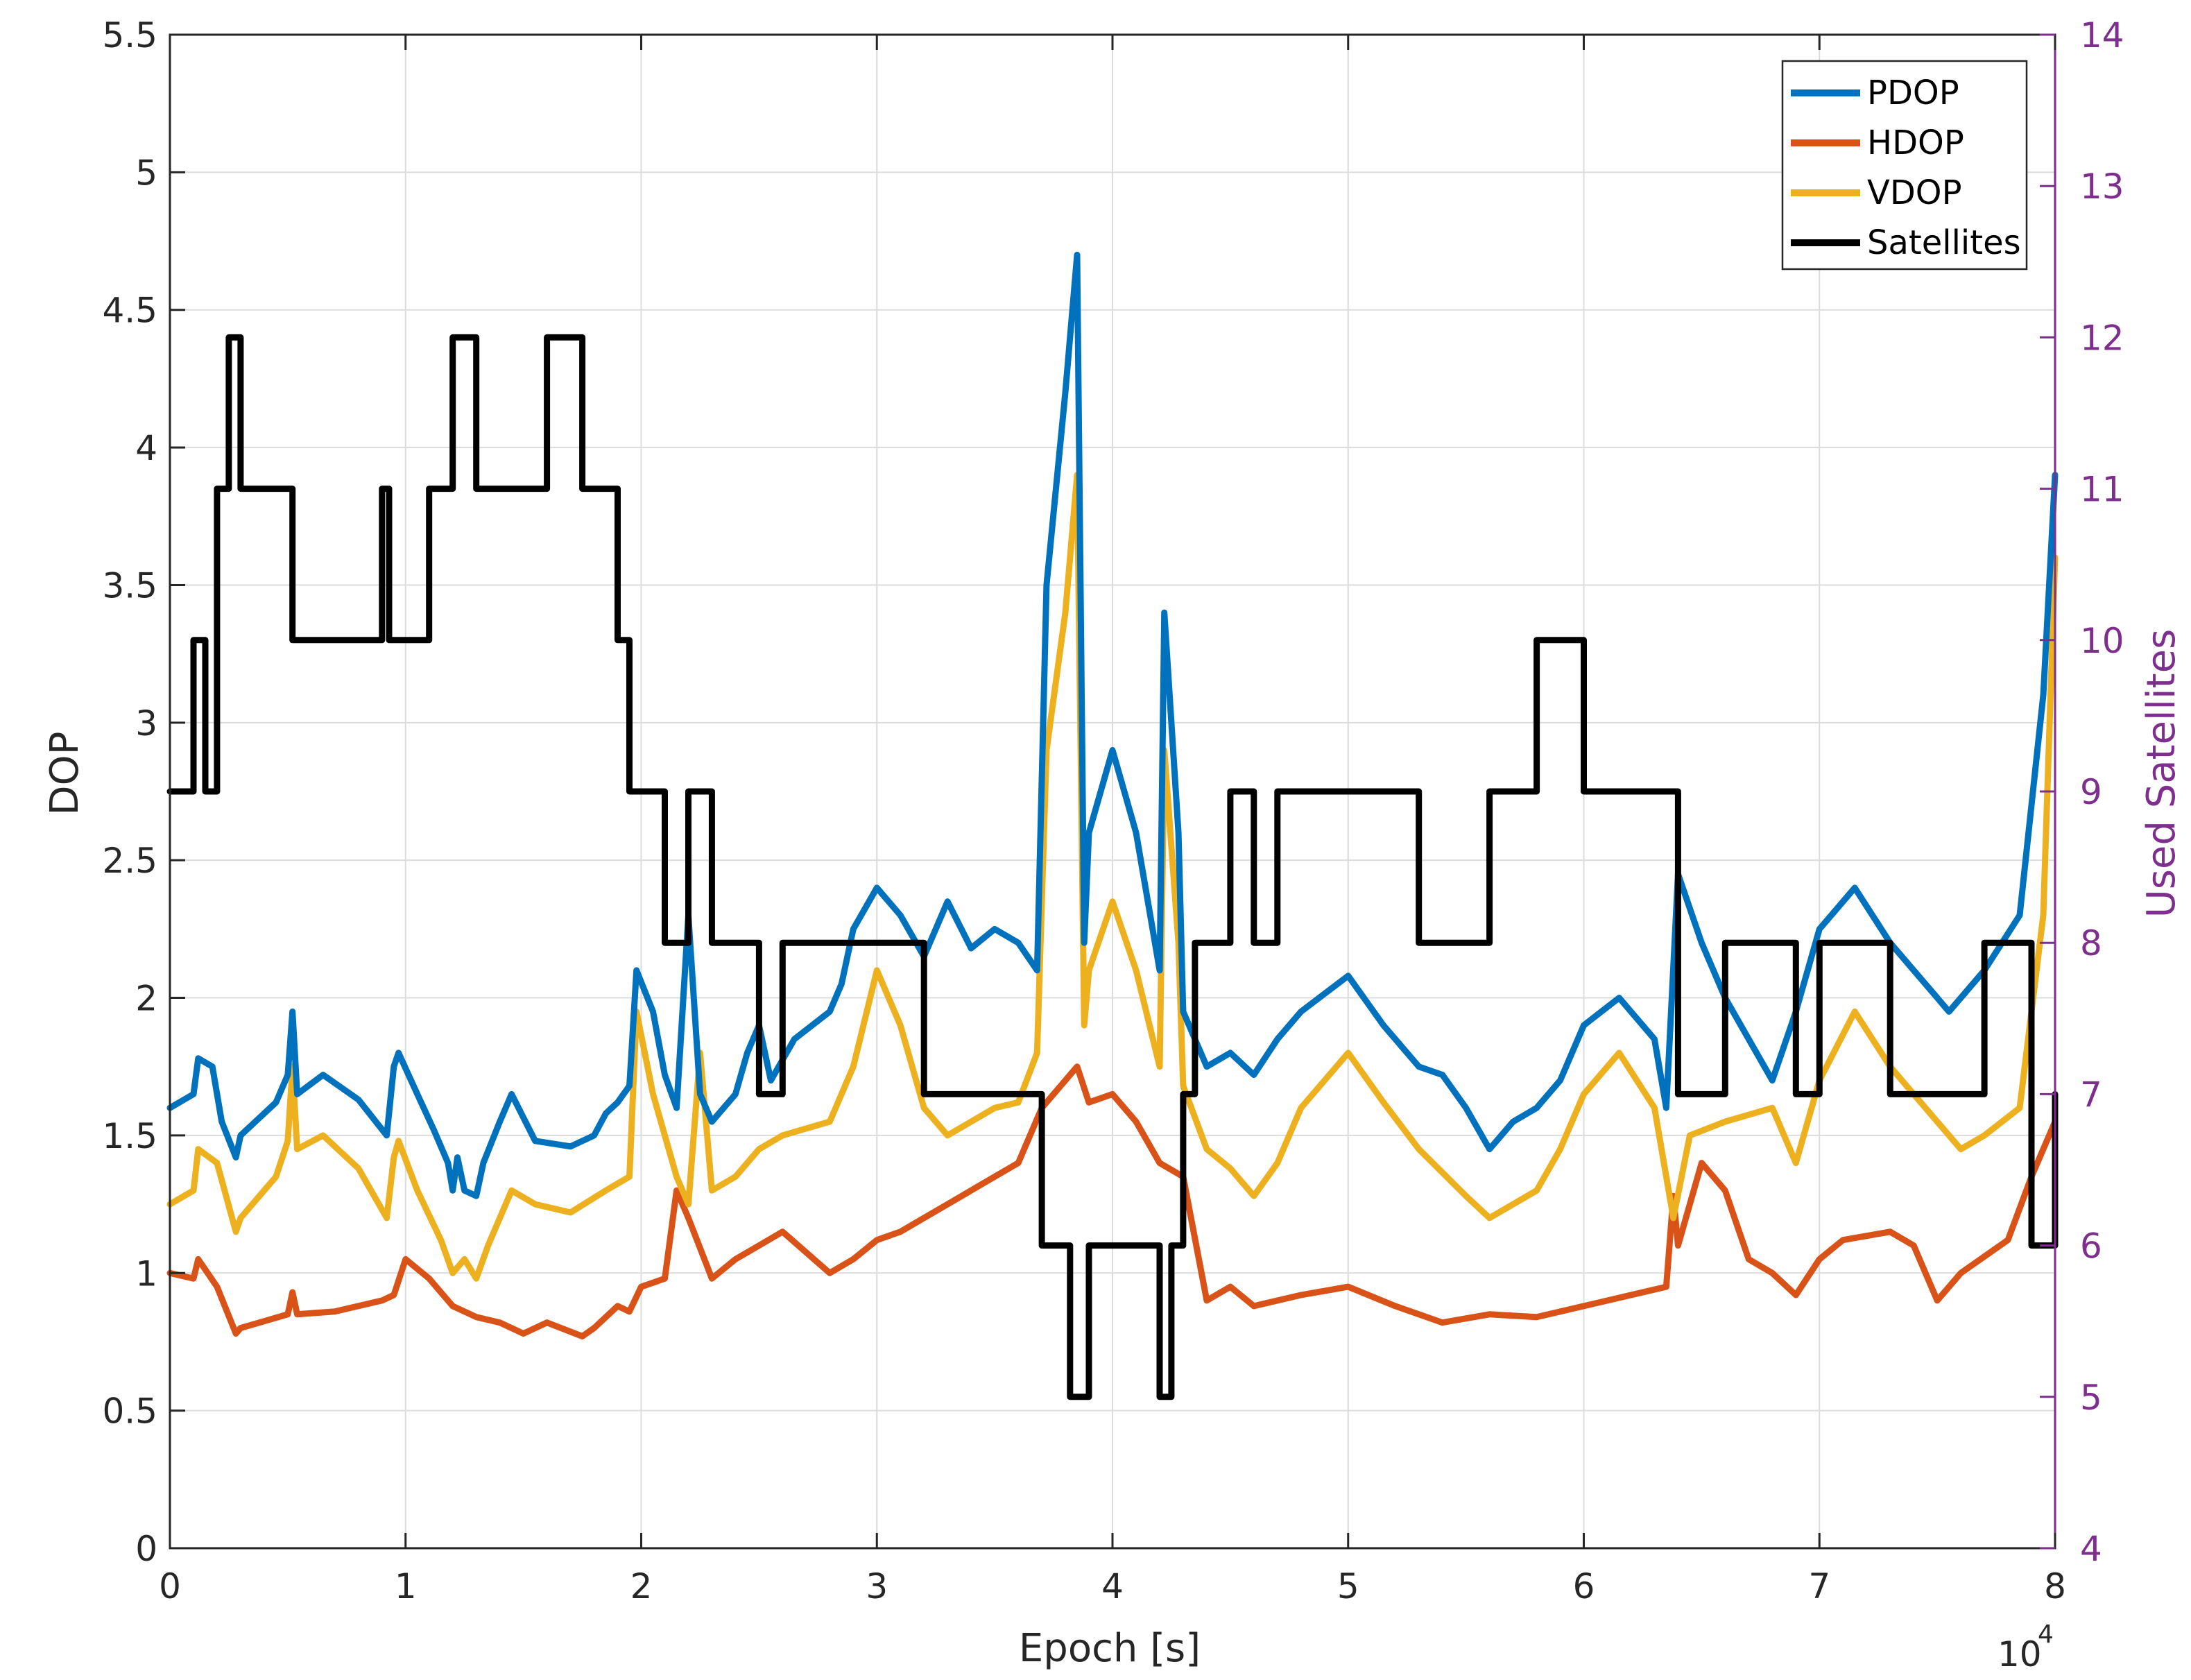 The height and width of the screenshot is (1680, 2191). What do you see at coordinates (146, 1273) in the screenshot?
I see `y-left-tick-label: 1` at bounding box center [146, 1273].